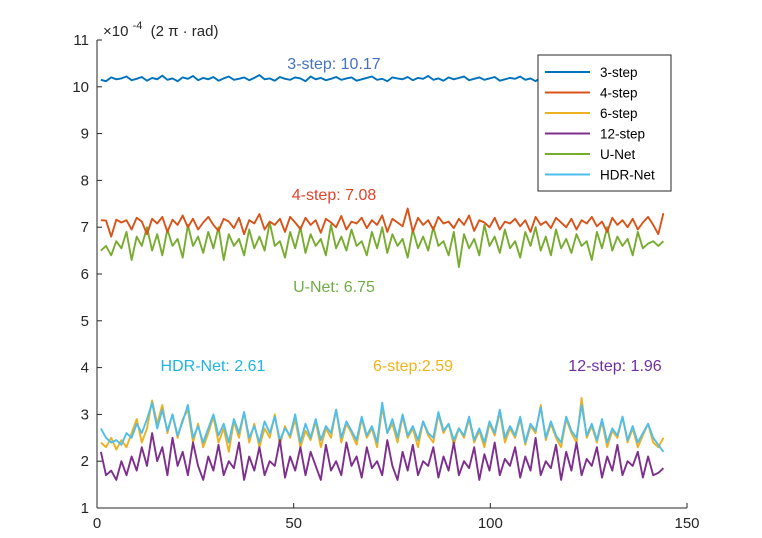  I want to click on annotation-label: 6-step:2.59, so click(413, 366).